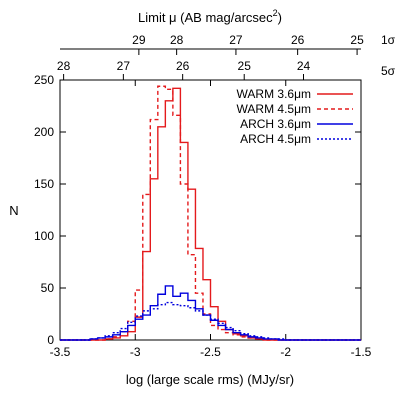  Describe the element at coordinates (177, 40) in the screenshot. I see `top-1sigma-tick-label: 28` at that location.